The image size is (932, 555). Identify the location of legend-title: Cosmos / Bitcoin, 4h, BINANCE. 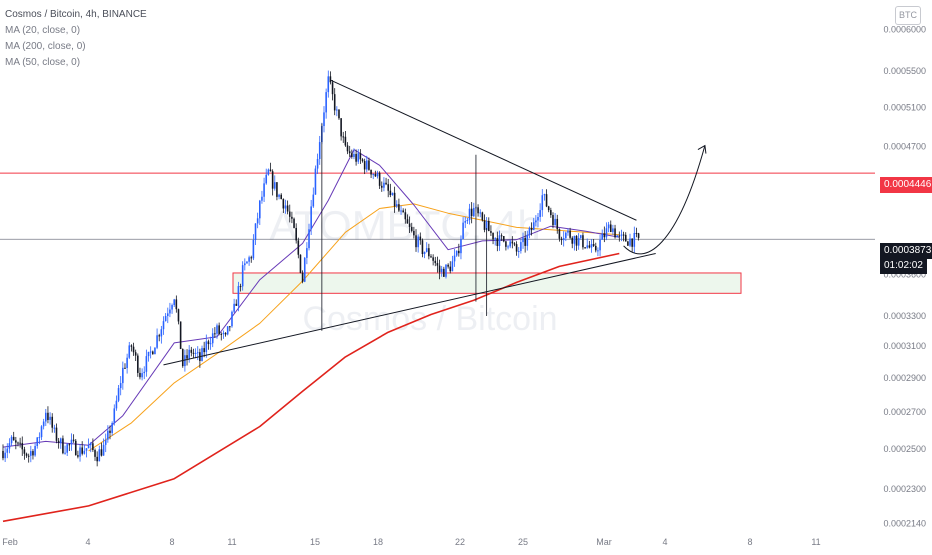
(76, 14).